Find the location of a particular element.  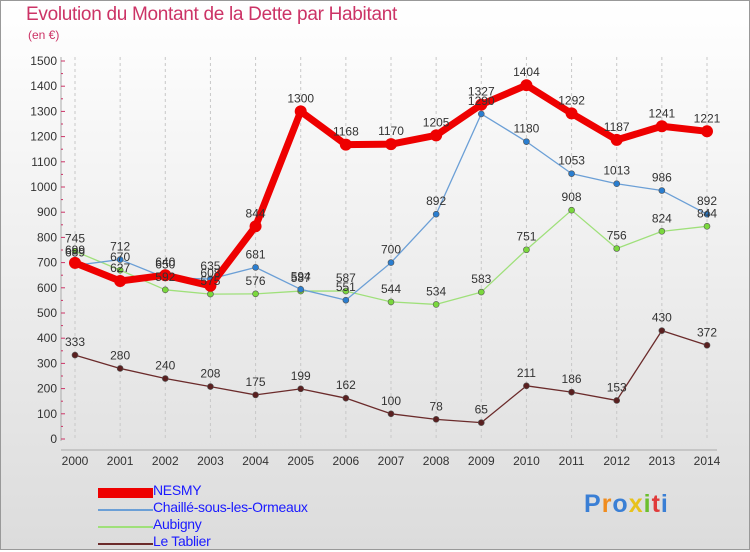

data-label: 78 is located at coordinates (436, 406).